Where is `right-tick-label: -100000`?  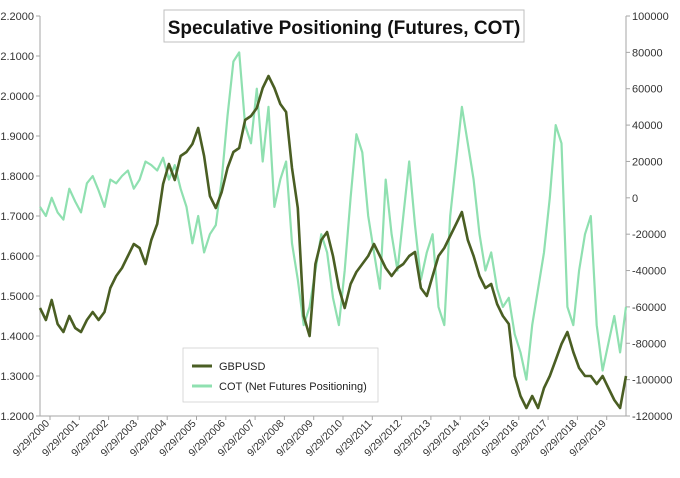 right-tick-label: -100000 is located at coordinates (652, 381).